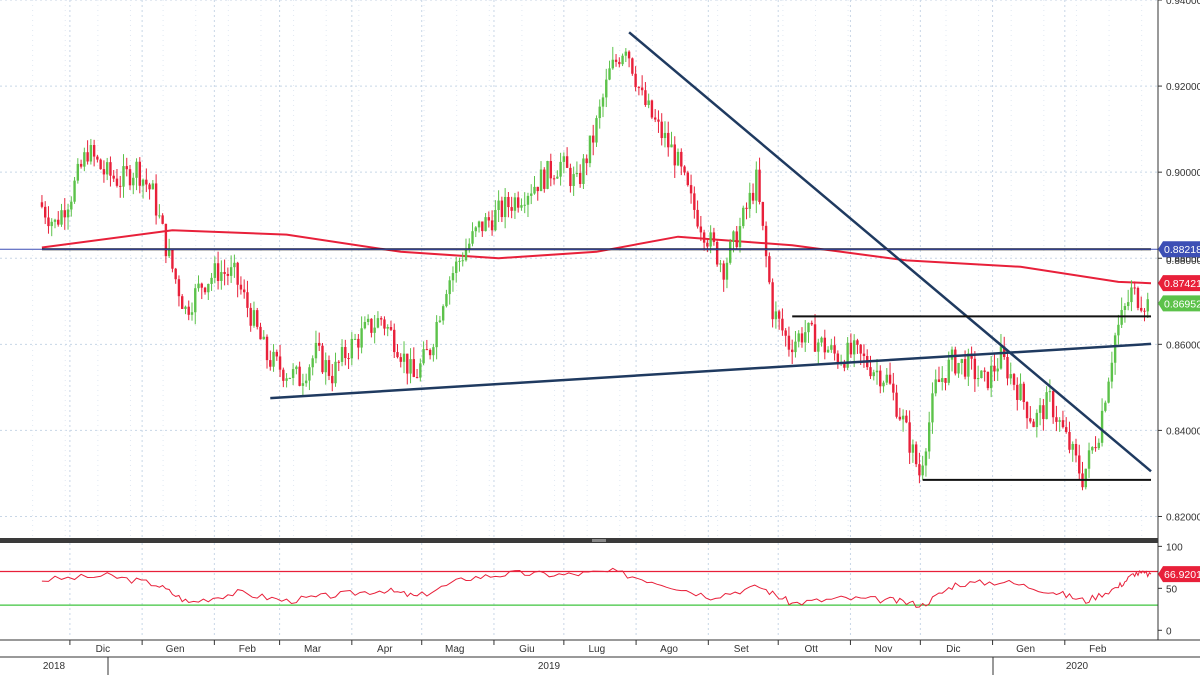 Image resolution: width=1200 pixels, height=675 pixels. What do you see at coordinates (596, 587) in the screenshot?
I see `oscillator-line` at bounding box center [596, 587].